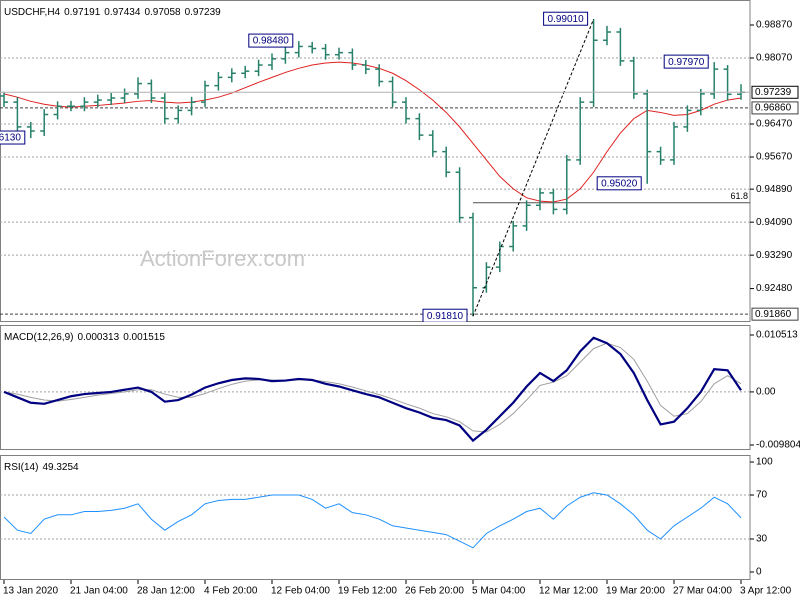 This screenshot has width=800, height=600. I want to click on y-tick-label: 30, so click(762, 539).